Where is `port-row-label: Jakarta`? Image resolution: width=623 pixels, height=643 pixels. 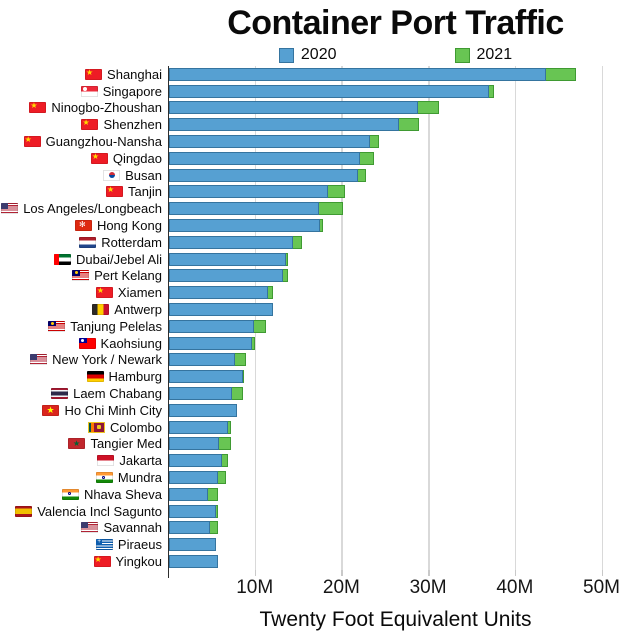 port-row-label: Jakarta is located at coordinates (84, 460).